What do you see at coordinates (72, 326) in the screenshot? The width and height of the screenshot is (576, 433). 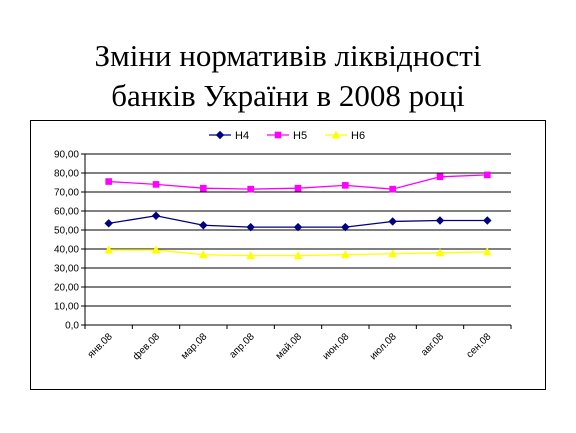 I see `y-tick-label: 0,0` at bounding box center [72, 326].